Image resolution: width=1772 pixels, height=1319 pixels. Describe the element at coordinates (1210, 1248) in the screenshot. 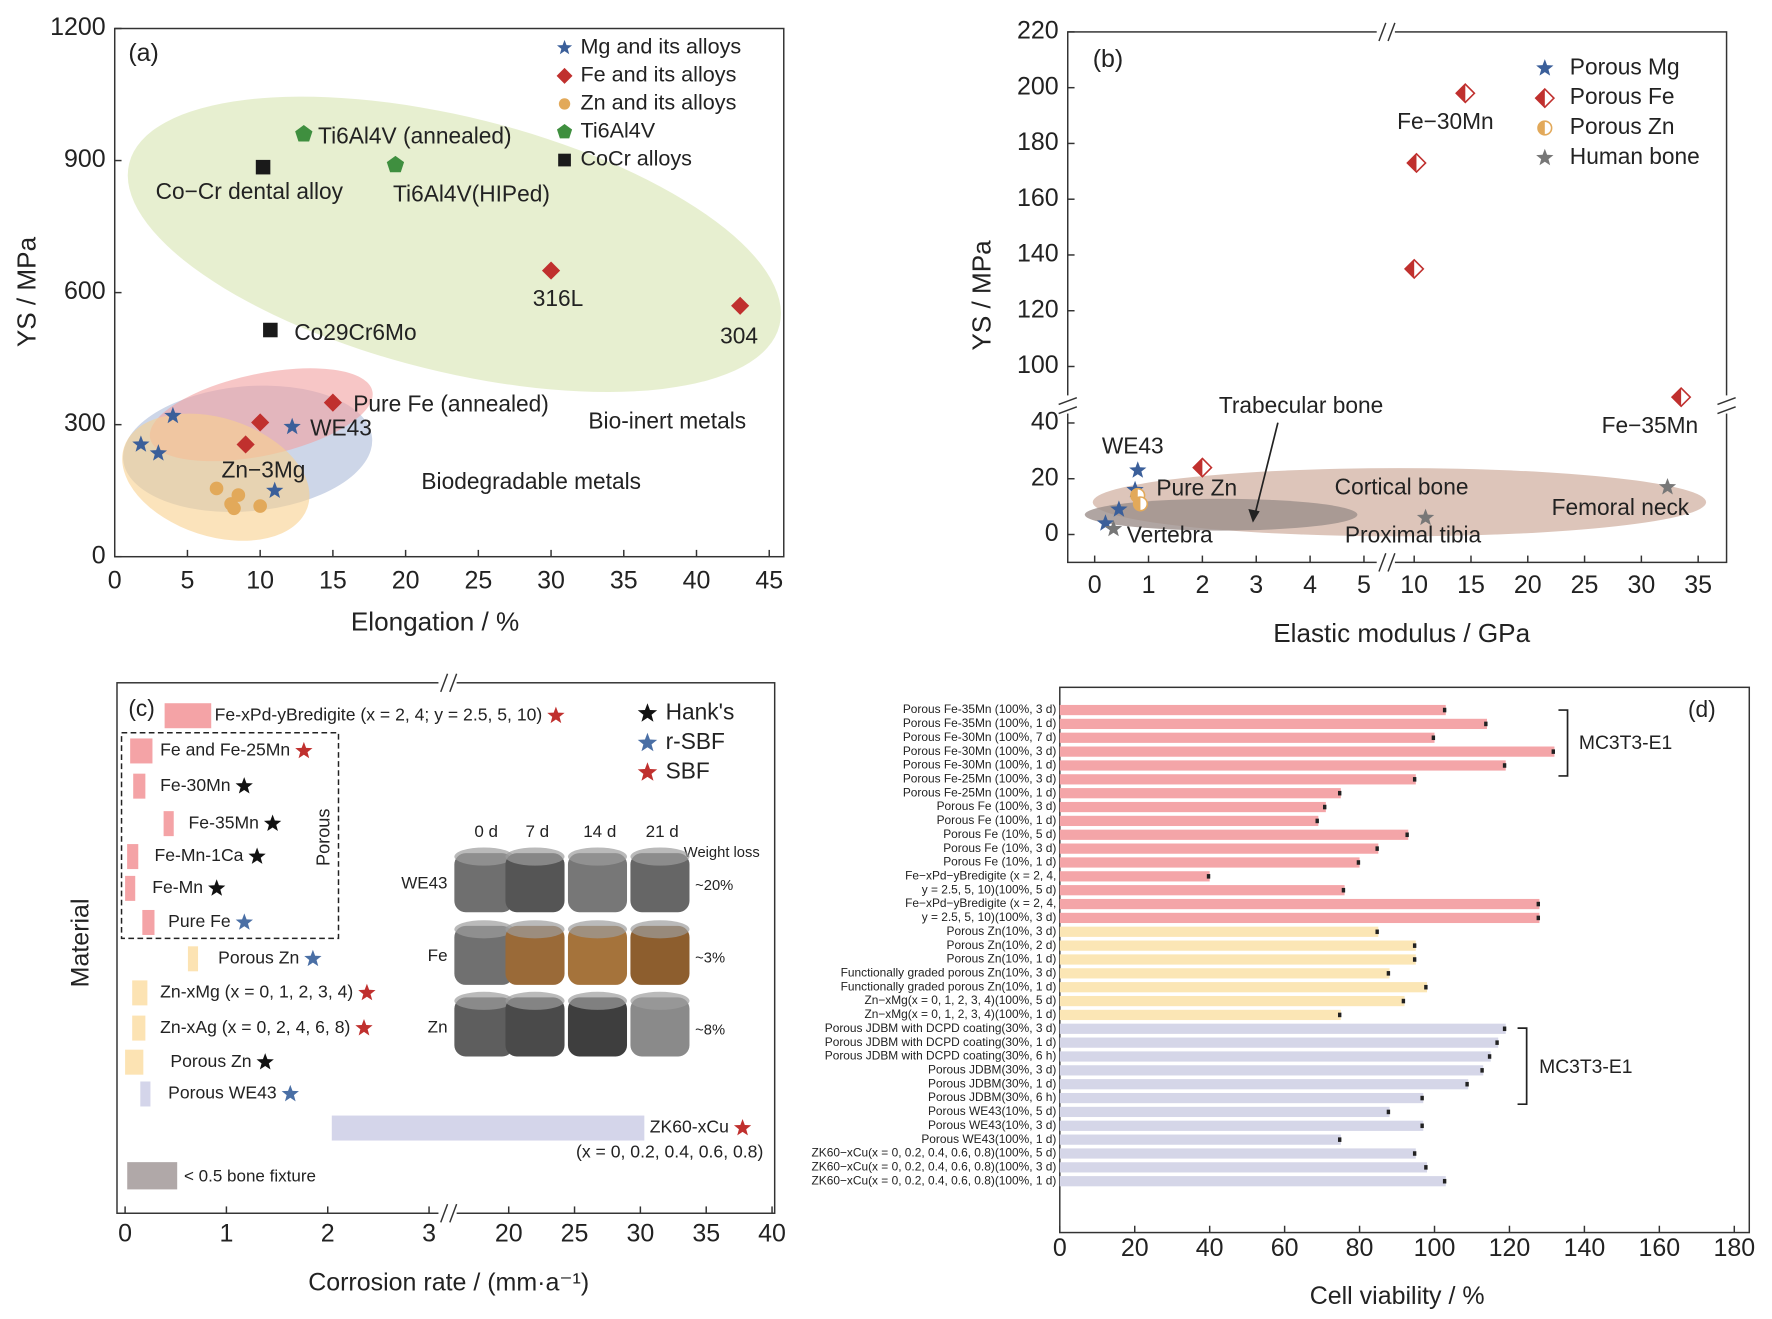

I see `x-tick-label: 40` at that location.